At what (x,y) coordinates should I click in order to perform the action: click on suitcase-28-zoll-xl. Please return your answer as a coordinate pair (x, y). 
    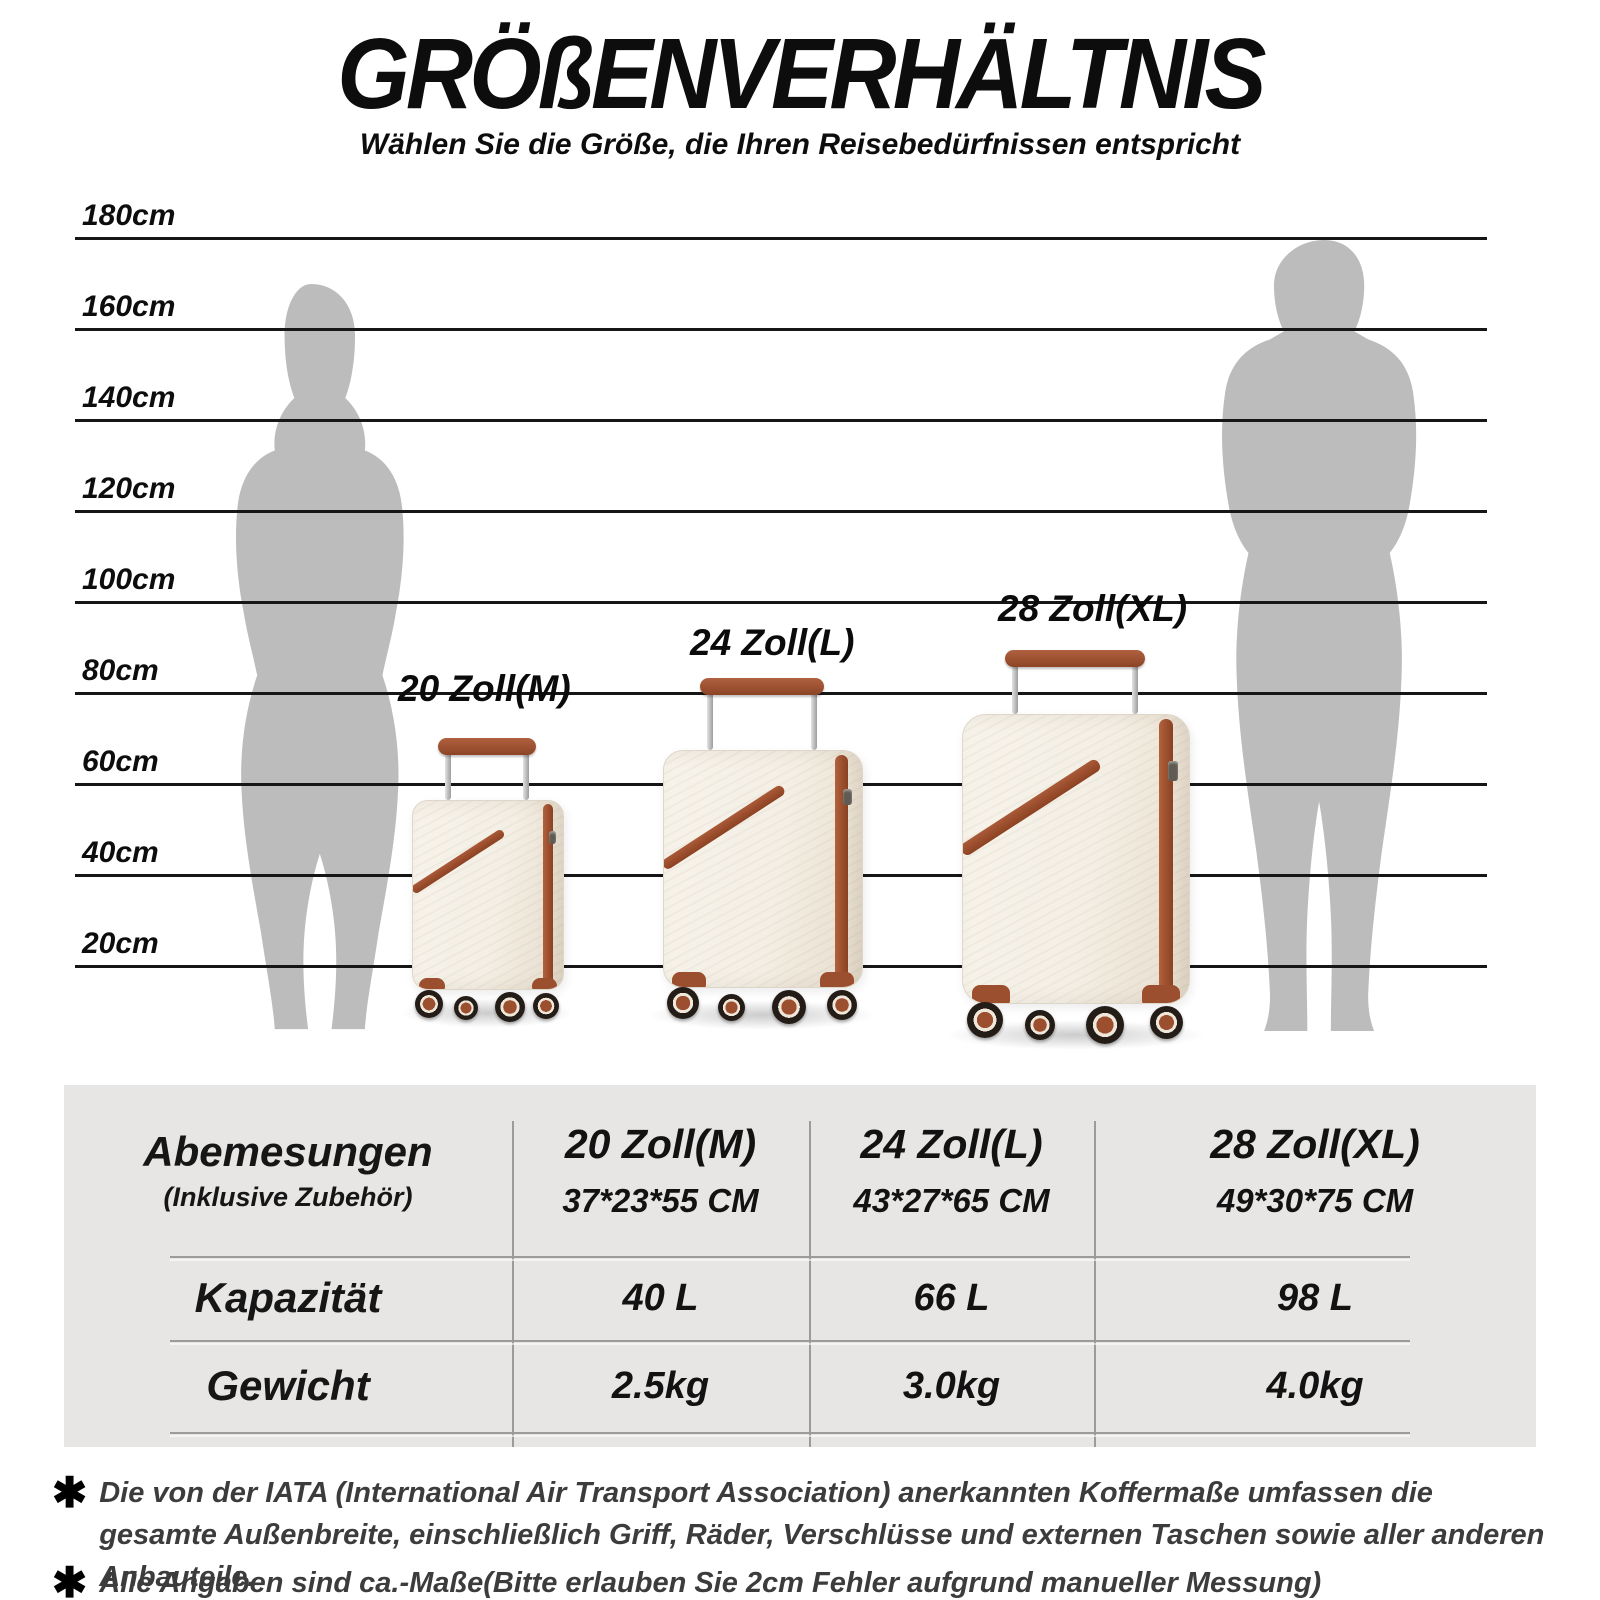
    Looking at the image, I should click on (1075, 850).